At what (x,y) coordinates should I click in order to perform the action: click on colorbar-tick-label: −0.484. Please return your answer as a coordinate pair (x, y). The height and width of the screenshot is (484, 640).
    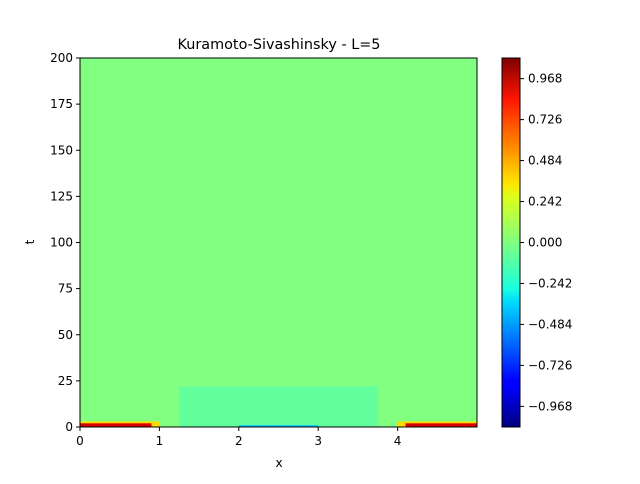
    Looking at the image, I should click on (550, 324).